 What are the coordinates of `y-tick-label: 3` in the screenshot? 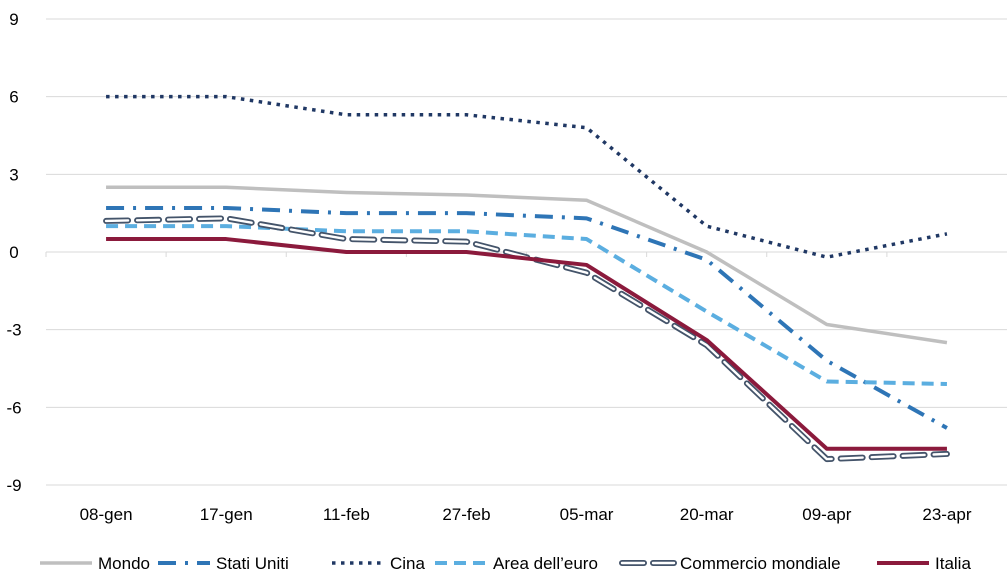 It's located at (13, 174).